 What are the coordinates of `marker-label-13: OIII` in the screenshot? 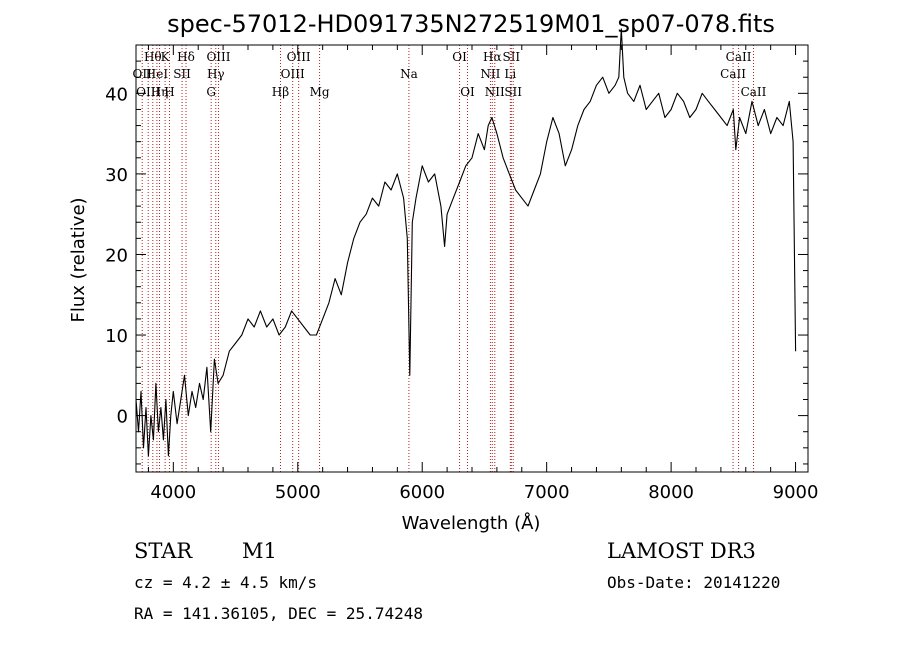 It's located at (293, 74).